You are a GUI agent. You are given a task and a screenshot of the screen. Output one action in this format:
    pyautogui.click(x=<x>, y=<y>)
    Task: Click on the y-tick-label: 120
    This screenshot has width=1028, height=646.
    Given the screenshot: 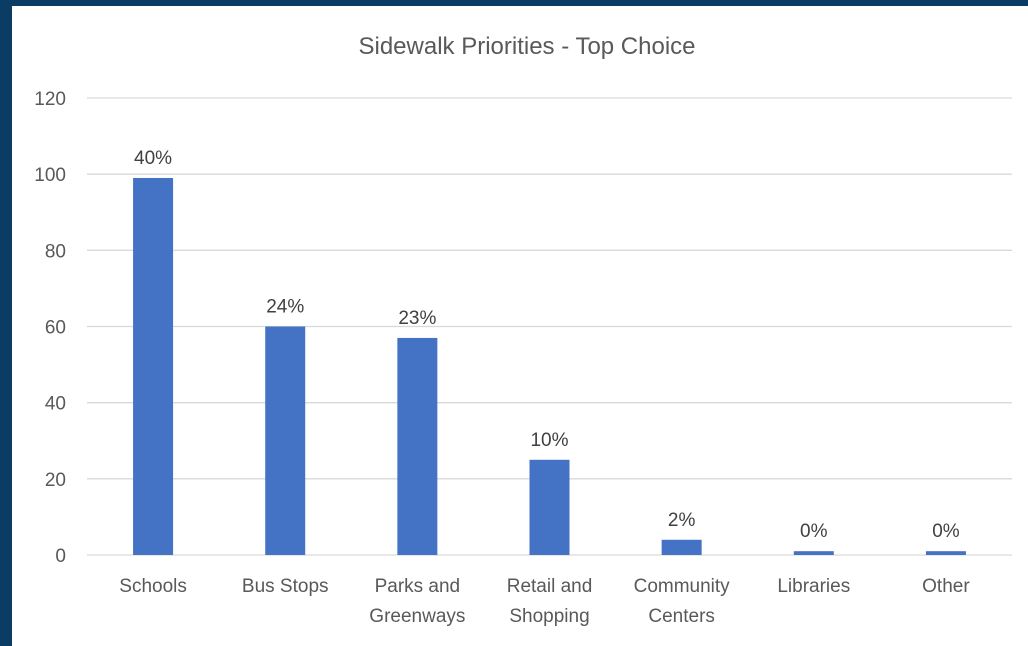 What is the action you would take?
    pyautogui.click(x=50, y=99)
    